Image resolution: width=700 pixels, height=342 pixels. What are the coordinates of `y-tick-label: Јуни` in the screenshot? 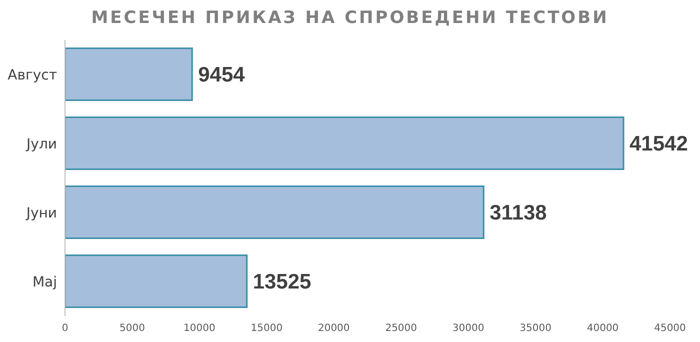 It's located at (41, 213).